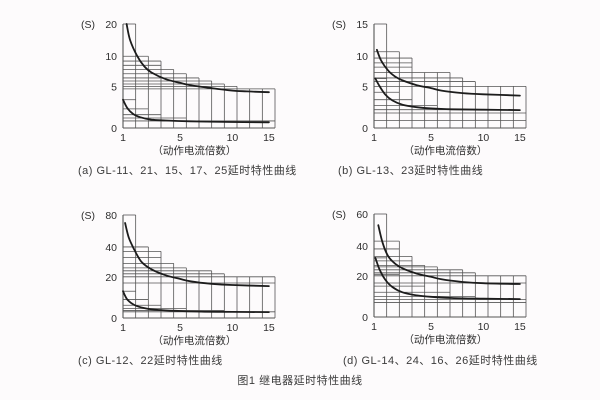  Describe the element at coordinates (362, 215) in the screenshot. I see `y-tick-label: 60` at that location.